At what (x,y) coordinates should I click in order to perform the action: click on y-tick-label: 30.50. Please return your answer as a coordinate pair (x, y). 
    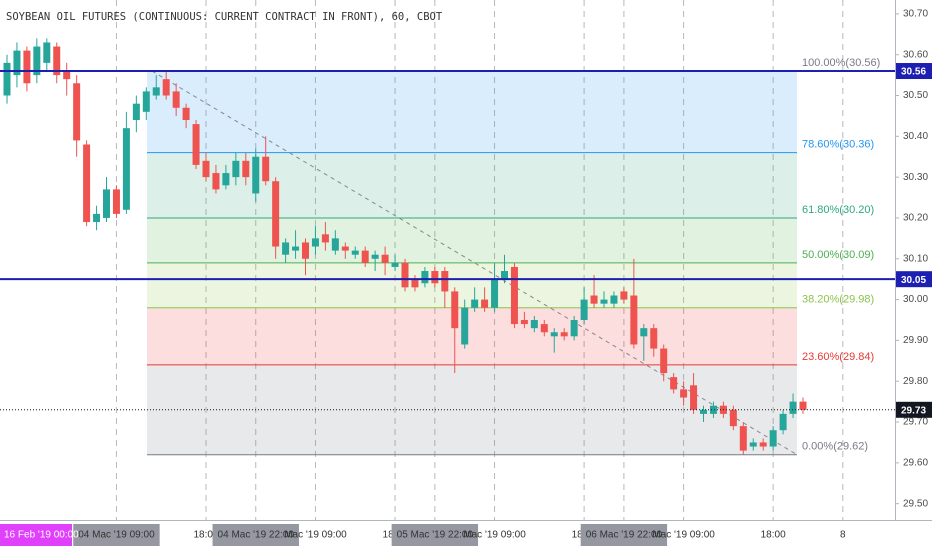
    Looking at the image, I should click on (915, 95).